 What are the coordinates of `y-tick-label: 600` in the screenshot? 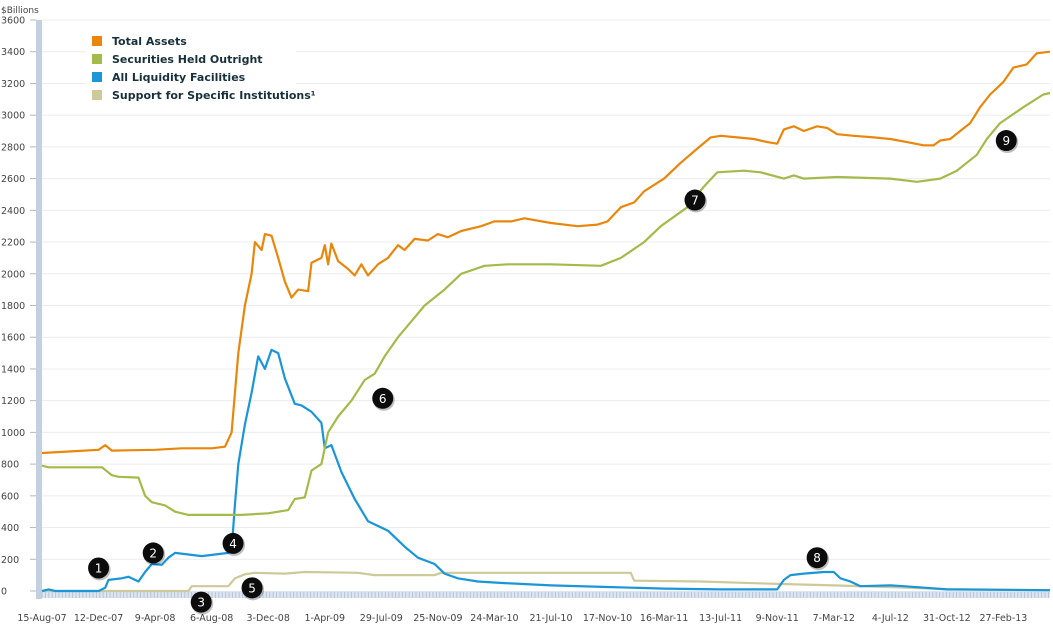 It's located at (10, 496).